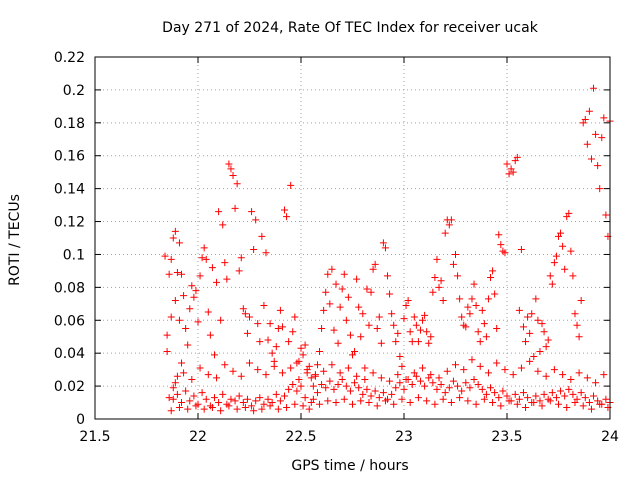  I want to click on x-tick-label: 23, so click(404, 437).